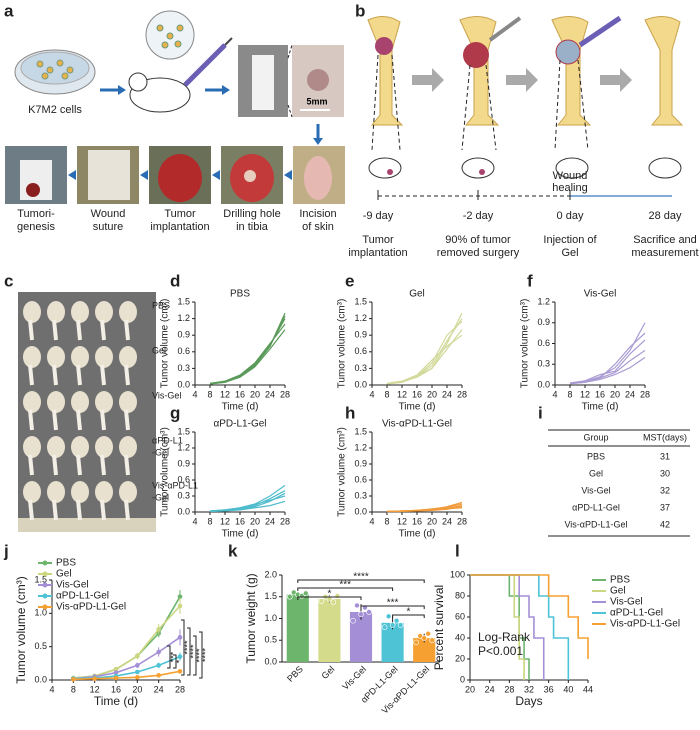 The image size is (700, 730). What do you see at coordinates (570, 240) in the screenshot?
I see `step-caption: Injection of` at bounding box center [570, 240].